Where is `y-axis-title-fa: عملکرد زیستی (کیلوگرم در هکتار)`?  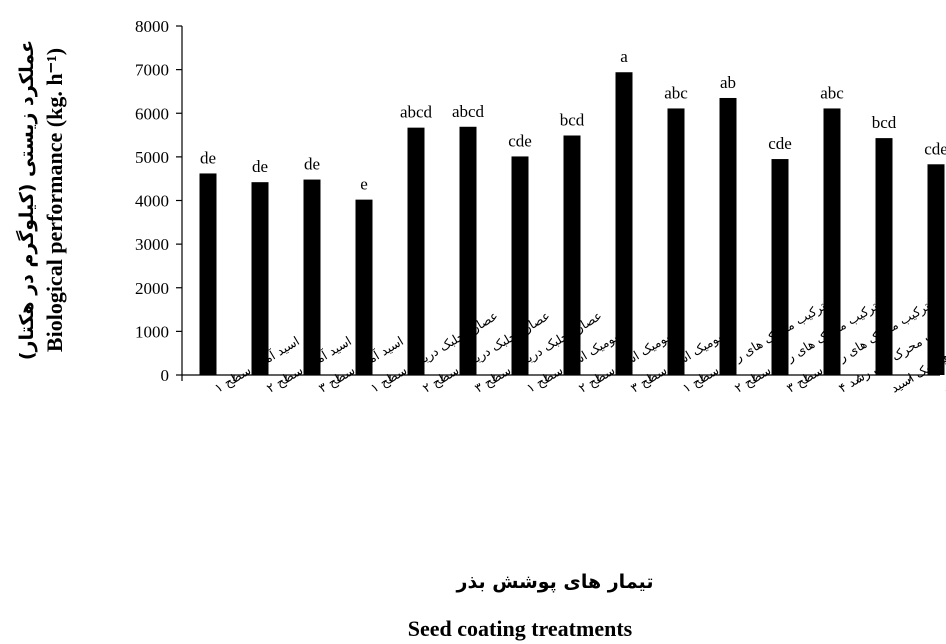 y-axis-title-fa: عملکرد زیستی (کیلوگرم در هکتار) is located at coordinates (26, 200).